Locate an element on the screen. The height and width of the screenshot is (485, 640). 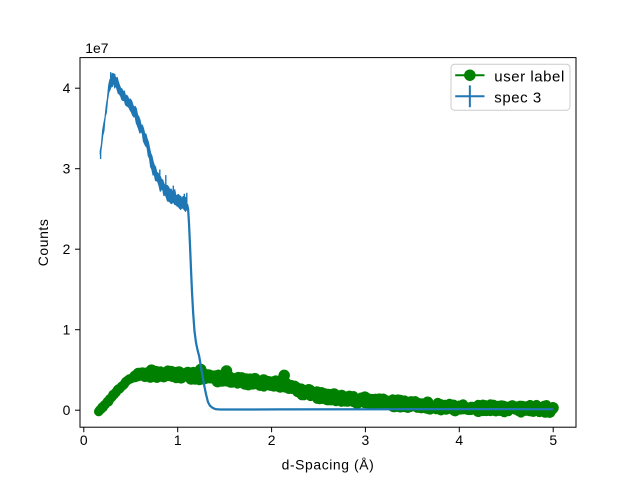
svg-text: Counts is located at coordinates (43, 243).